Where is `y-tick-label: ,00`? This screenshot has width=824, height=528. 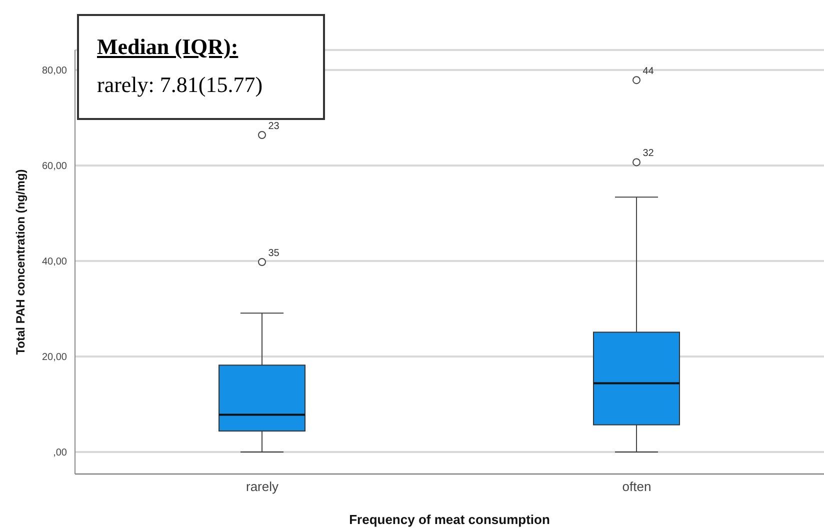
y-tick-label: ,00 is located at coordinates (60, 453).